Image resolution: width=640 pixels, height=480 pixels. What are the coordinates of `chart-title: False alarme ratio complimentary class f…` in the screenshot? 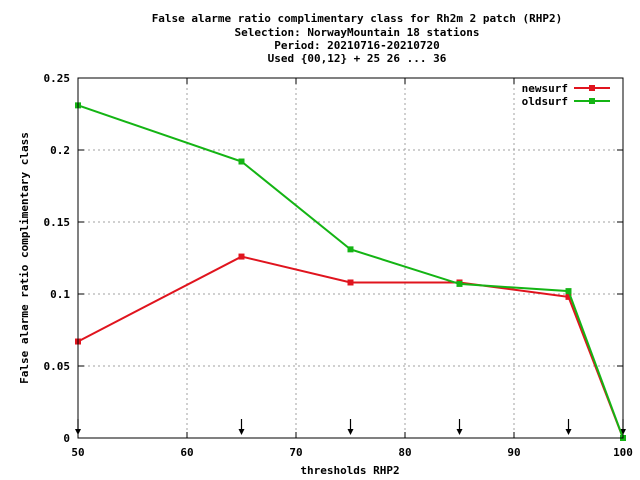 It's located at (357, 38).